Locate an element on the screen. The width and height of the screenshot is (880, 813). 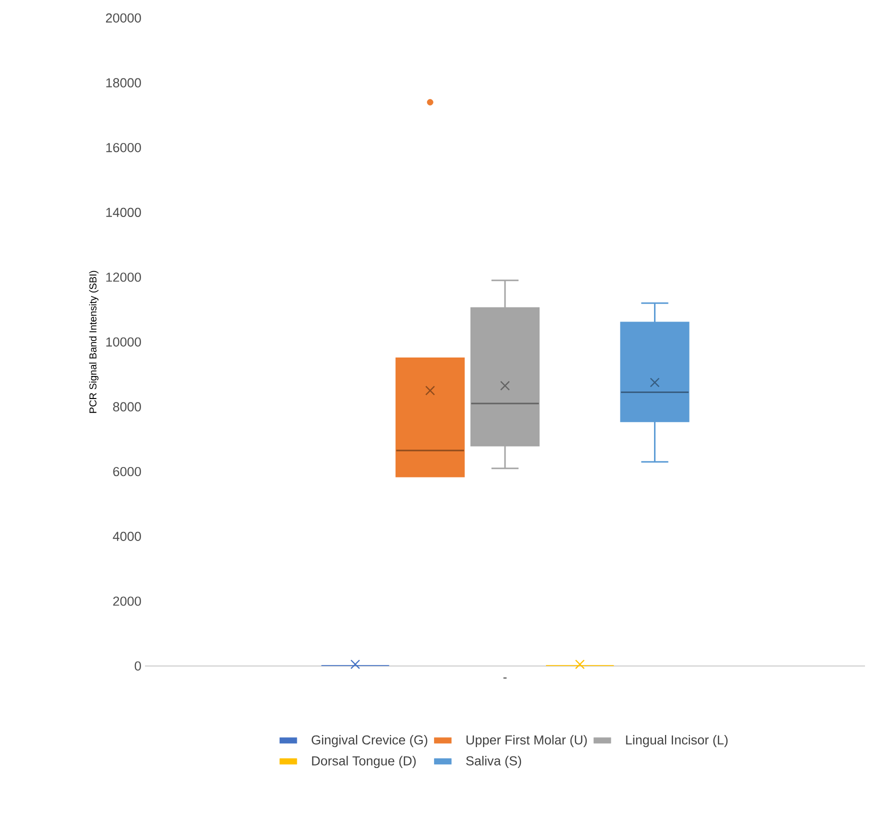
legend-label: Saliva (S) is located at coordinates (494, 762).